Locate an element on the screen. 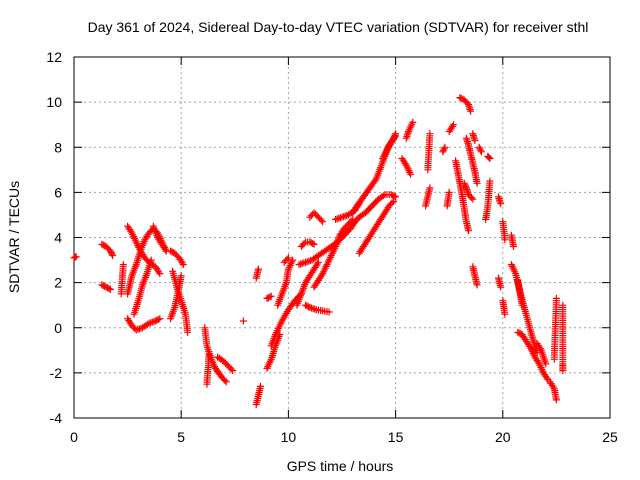 The width and height of the screenshot is (640, 480). series-s46 is located at coordinates (474, 137).